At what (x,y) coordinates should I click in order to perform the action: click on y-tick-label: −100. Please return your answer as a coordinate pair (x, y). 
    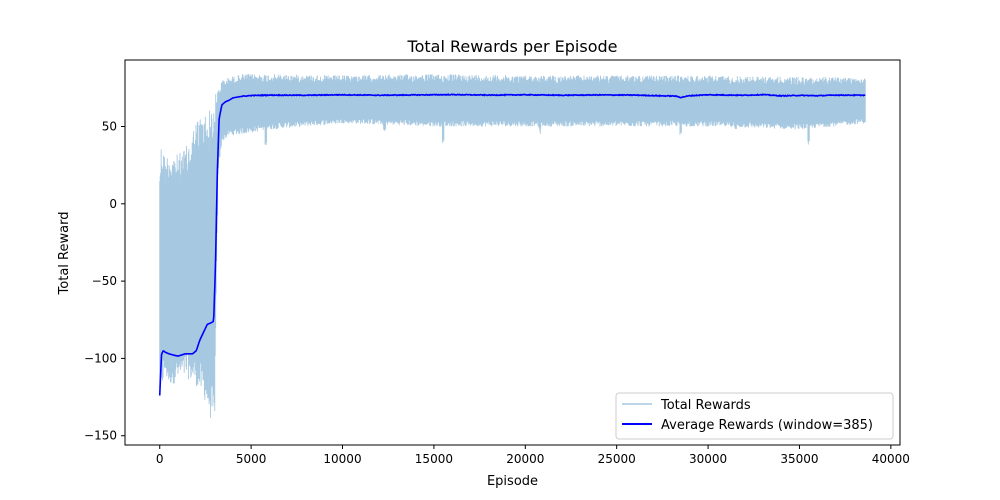
    Looking at the image, I should click on (100, 358).